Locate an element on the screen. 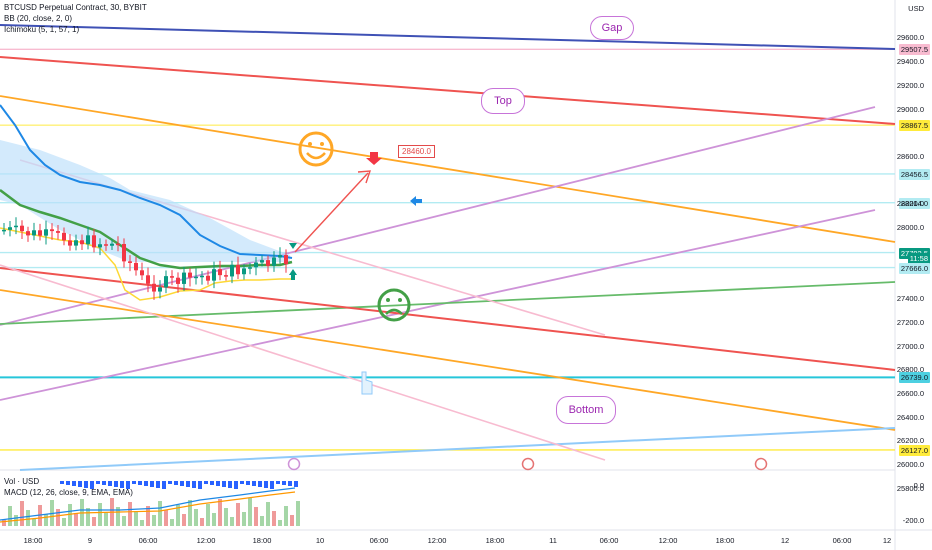  symbol-legend: BTCUSD Perpetual Contract, 30, BYBIT is located at coordinates (75, 7).